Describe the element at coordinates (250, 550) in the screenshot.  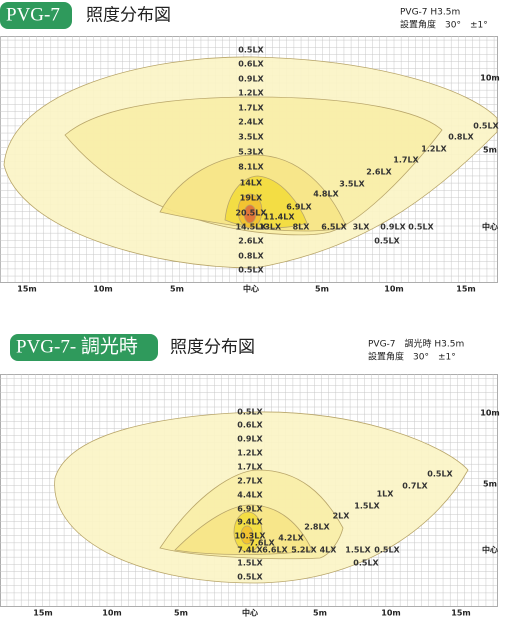
I see `lux-label: 7.4LX` at that location.